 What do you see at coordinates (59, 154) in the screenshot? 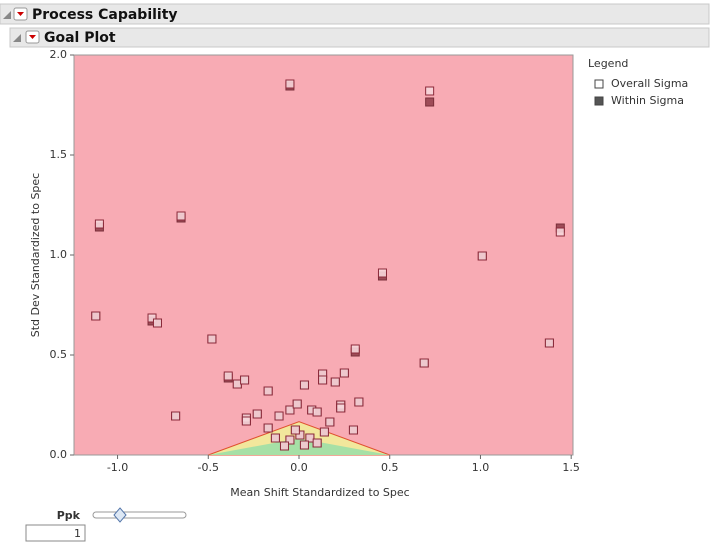
I see `y-tick-label: 1.5` at bounding box center [59, 154].